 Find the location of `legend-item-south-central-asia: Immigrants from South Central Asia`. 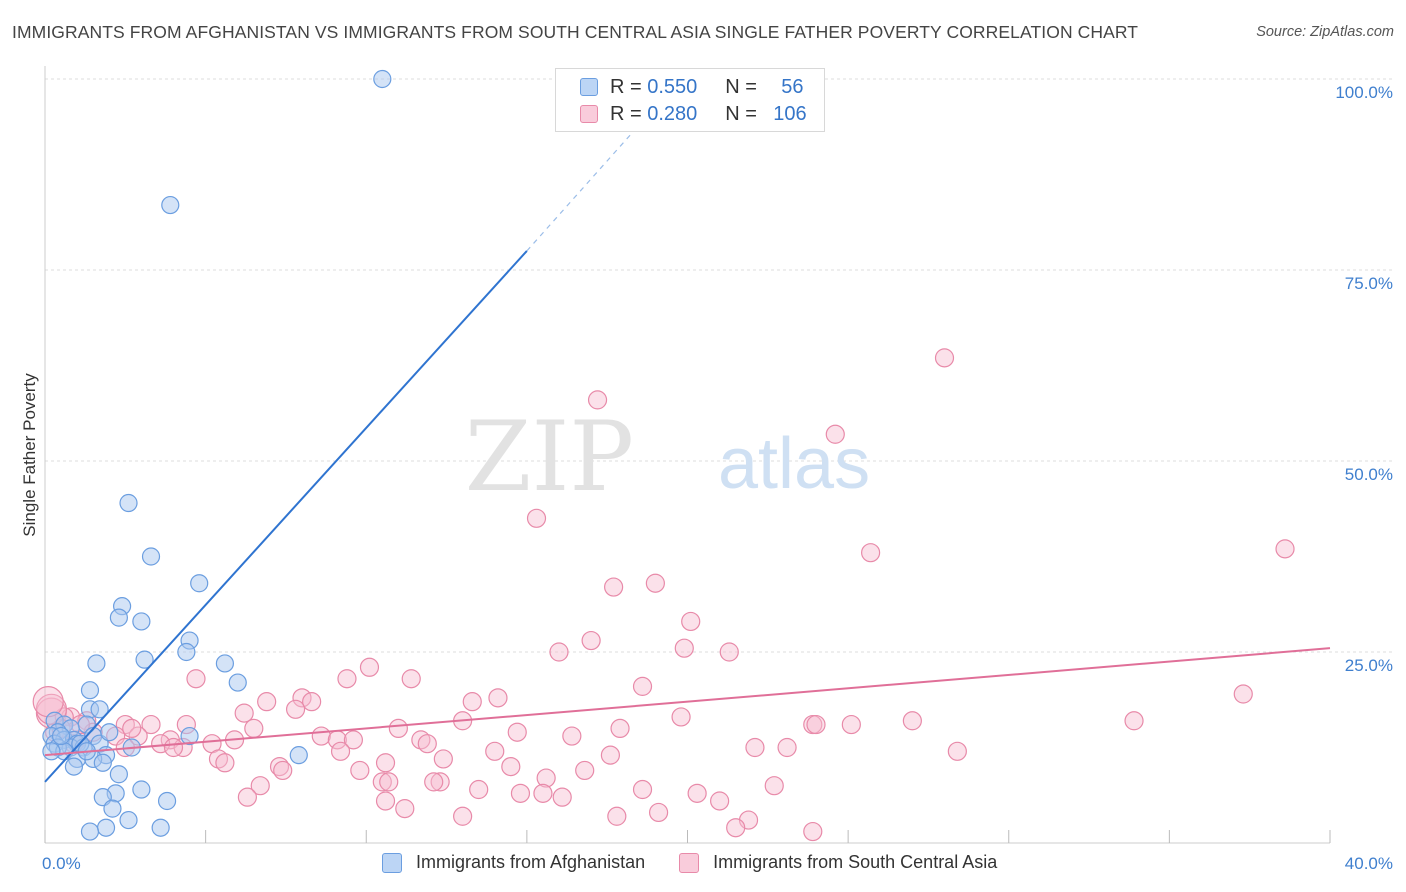

legend-item-south-central-asia: Immigrants from South Central Asia is located at coordinates (838, 862).